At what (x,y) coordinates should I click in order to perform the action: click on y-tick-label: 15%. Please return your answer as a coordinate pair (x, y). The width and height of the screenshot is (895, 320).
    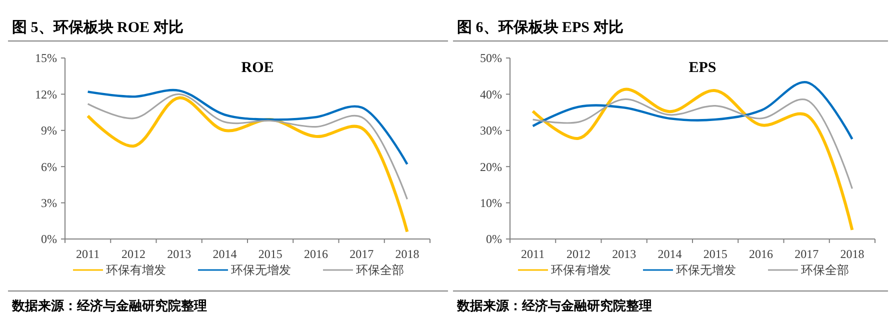
    Looking at the image, I should click on (46, 58).